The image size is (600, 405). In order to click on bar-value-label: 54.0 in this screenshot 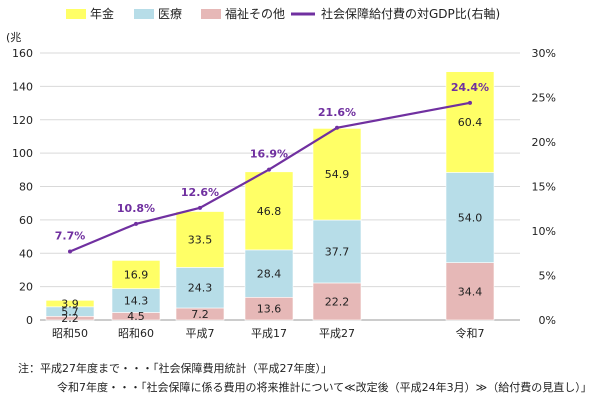, I will do `click(470, 218)`.